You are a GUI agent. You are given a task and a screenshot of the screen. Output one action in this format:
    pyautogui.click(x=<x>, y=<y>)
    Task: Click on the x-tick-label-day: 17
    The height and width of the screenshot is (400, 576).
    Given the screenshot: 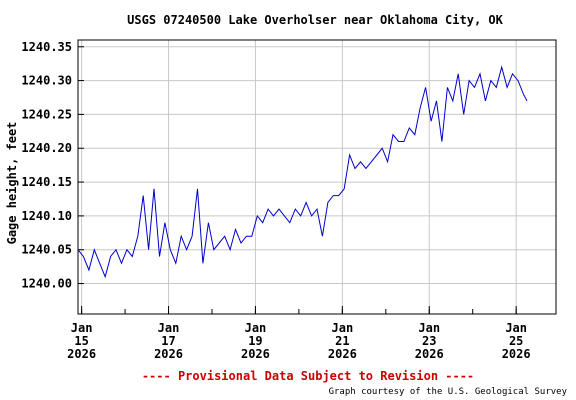 What is the action you would take?
    pyautogui.click(x=168, y=341)
    